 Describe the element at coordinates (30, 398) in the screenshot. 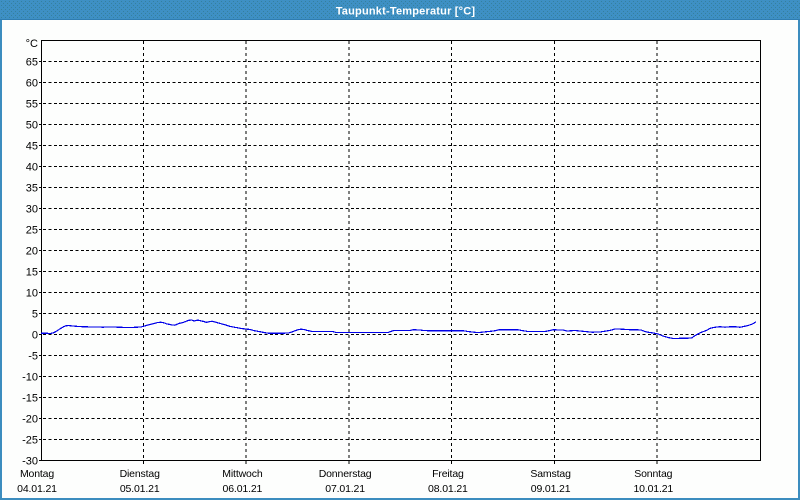

I see `svg-text: -15` at that location.